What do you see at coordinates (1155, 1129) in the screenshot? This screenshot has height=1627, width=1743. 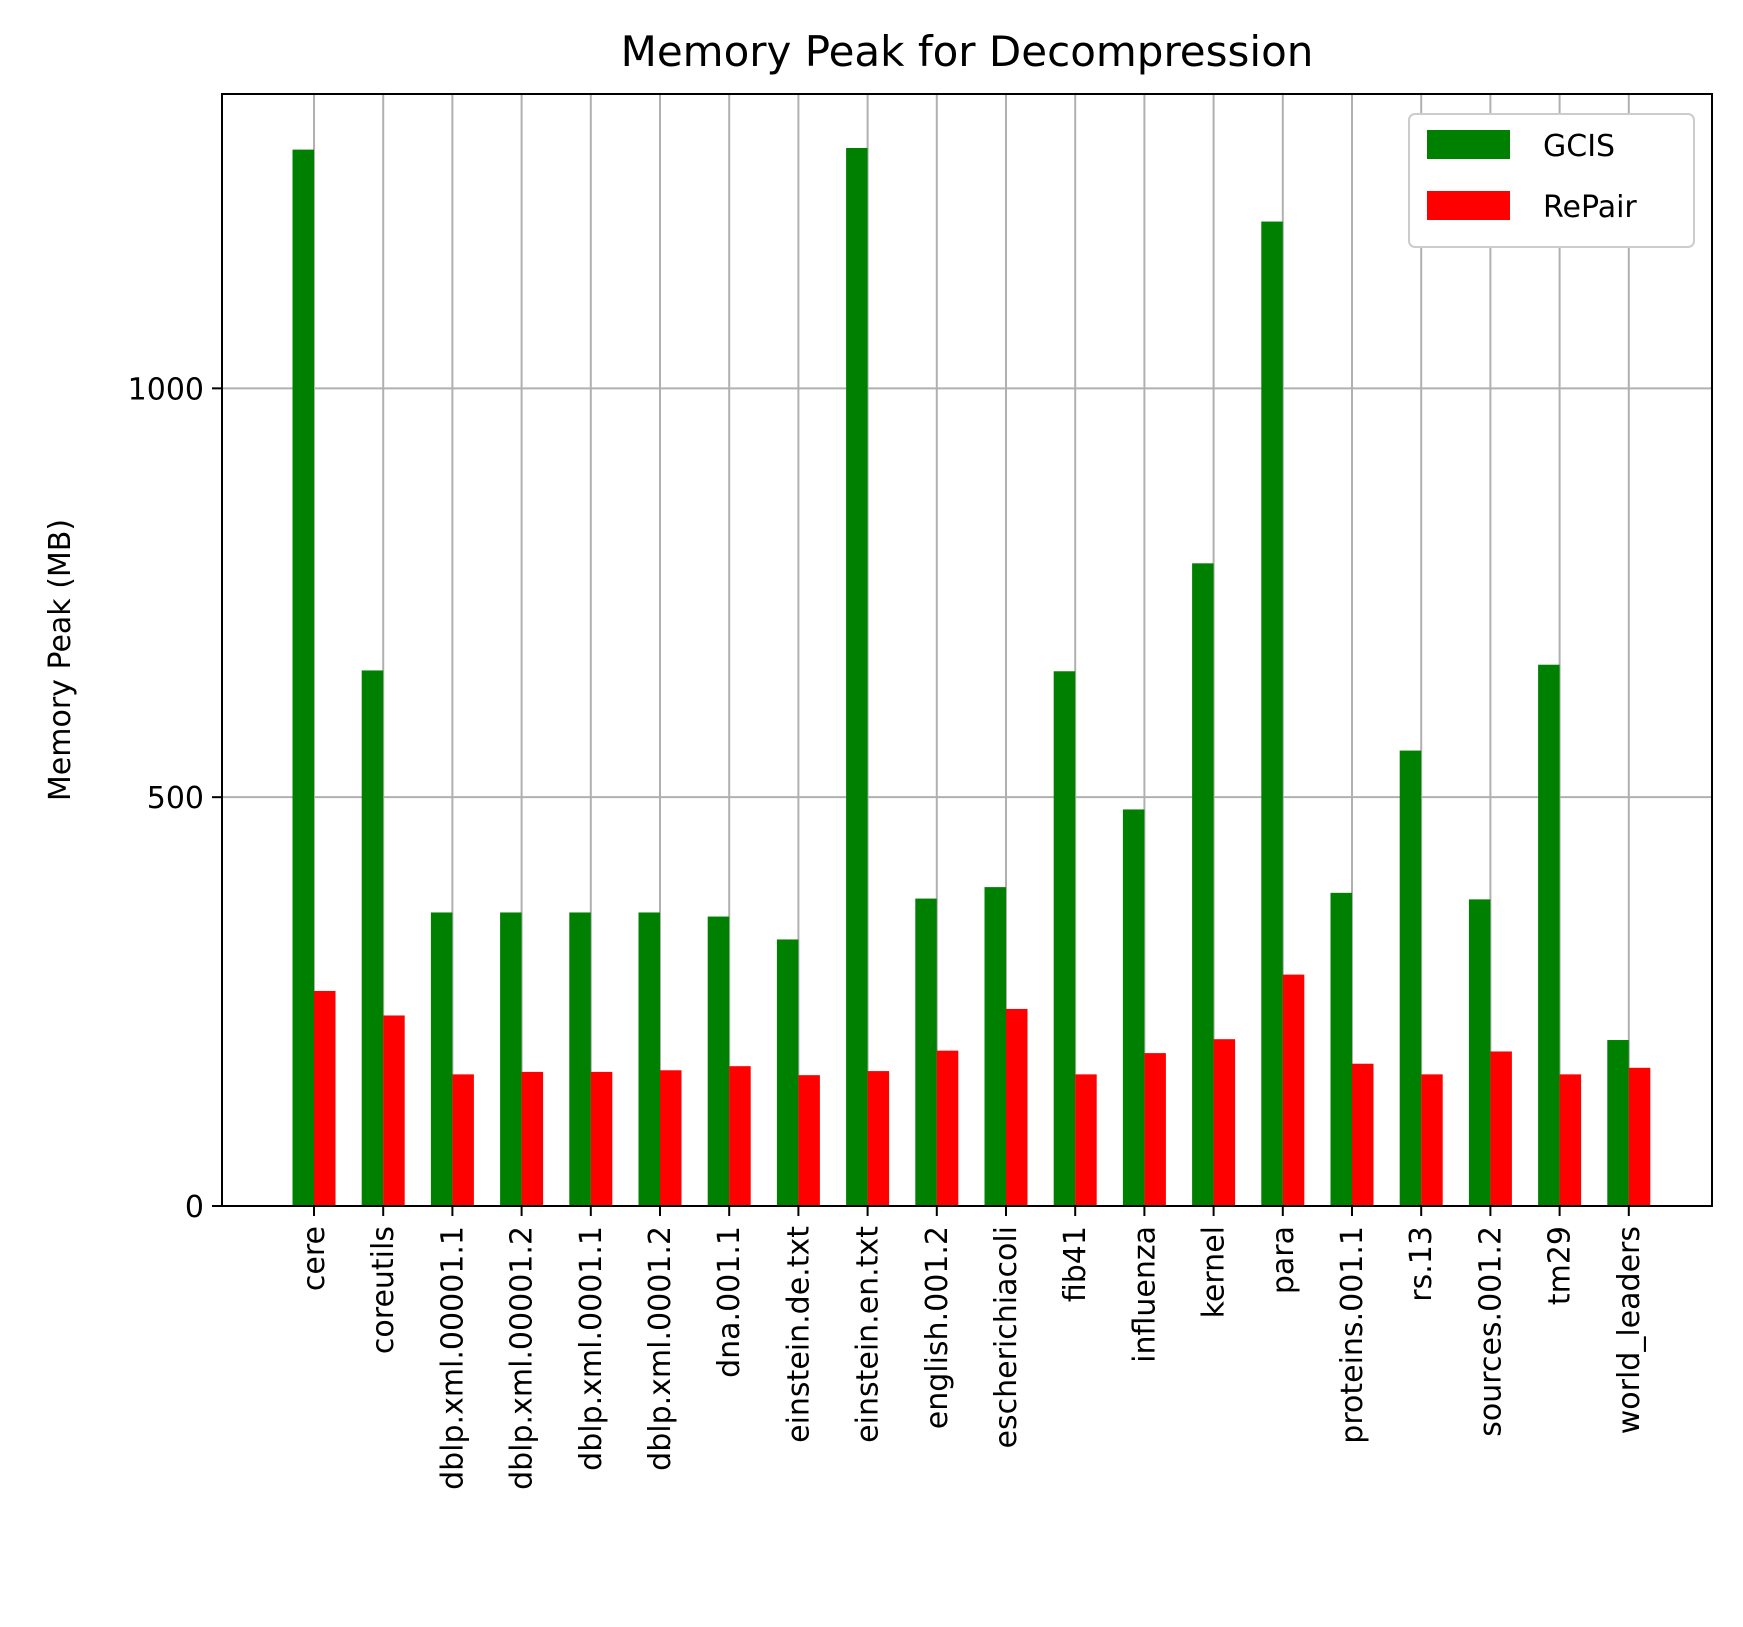 I see `bar-repair-influenza` at bounding box center [1155, 1129].